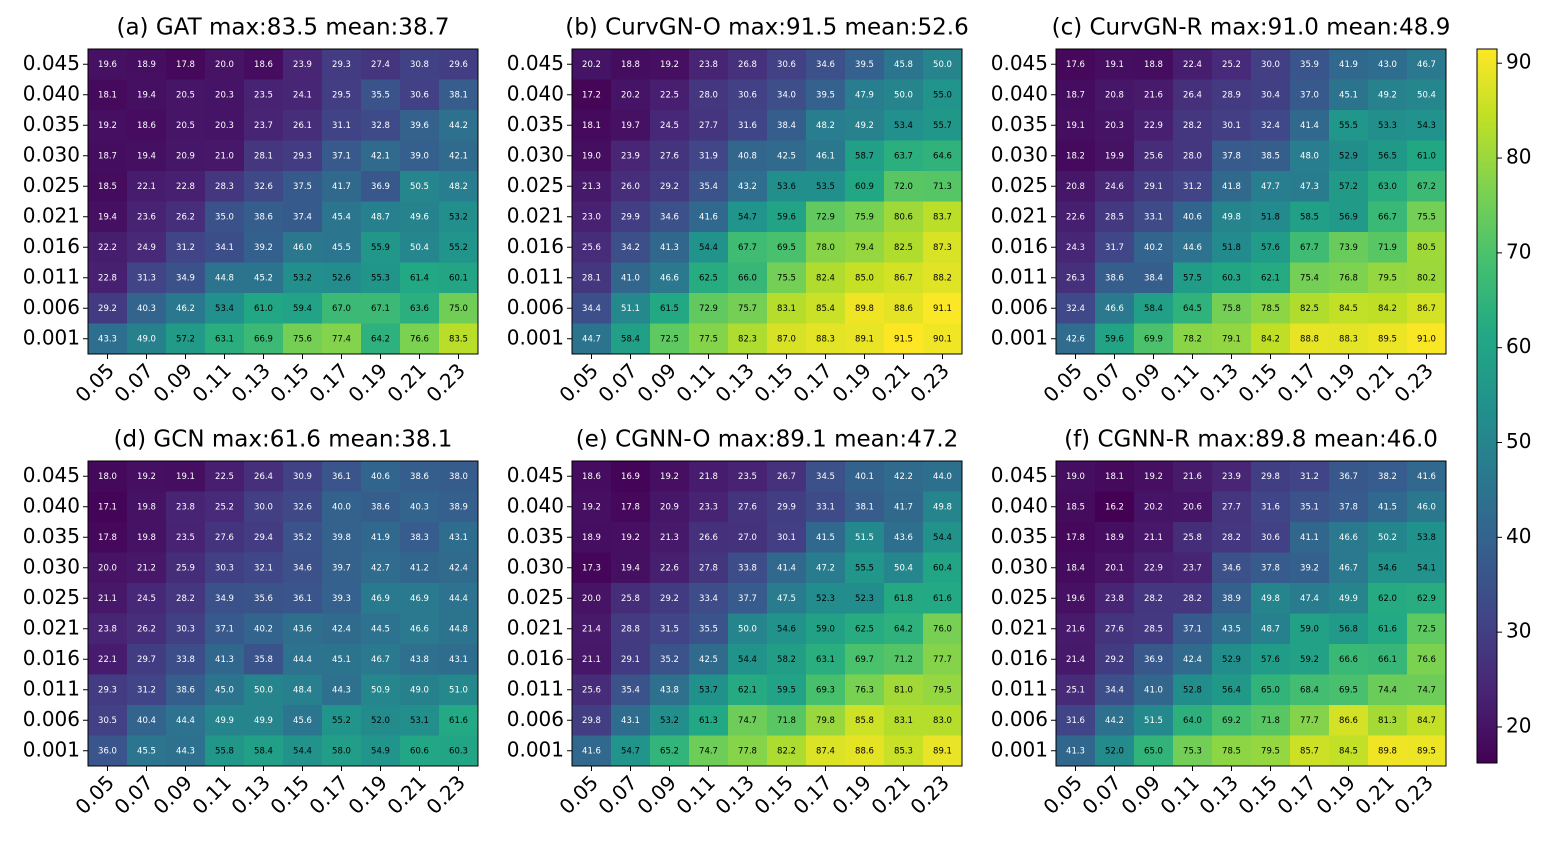 Image resolution: width=1557 pixels, height=851 pixels. What do you see at coordinates (263, 95) in the screenshot?
I see `cell-label: 23.5` at bounding box center [263, 95].